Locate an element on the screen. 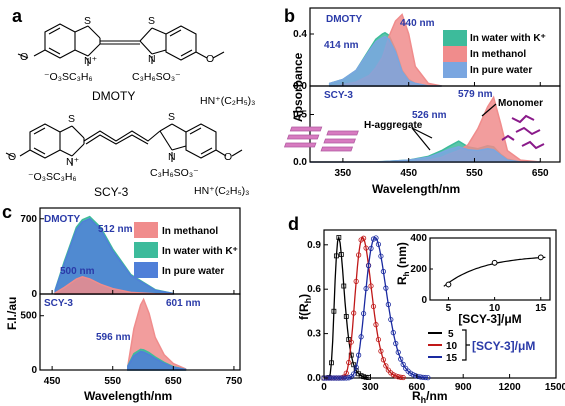  c-top-ytick-label: 700 is located at coordinates (28, 219).